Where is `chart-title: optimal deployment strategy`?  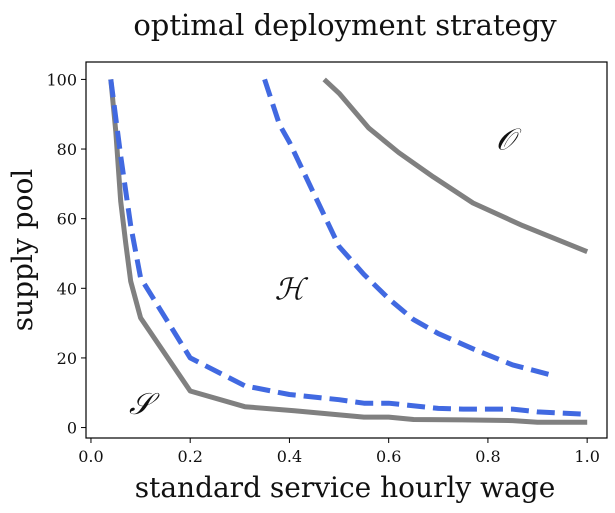
chart-title: optimal deployment strategy is located at coordinates (345, 25).